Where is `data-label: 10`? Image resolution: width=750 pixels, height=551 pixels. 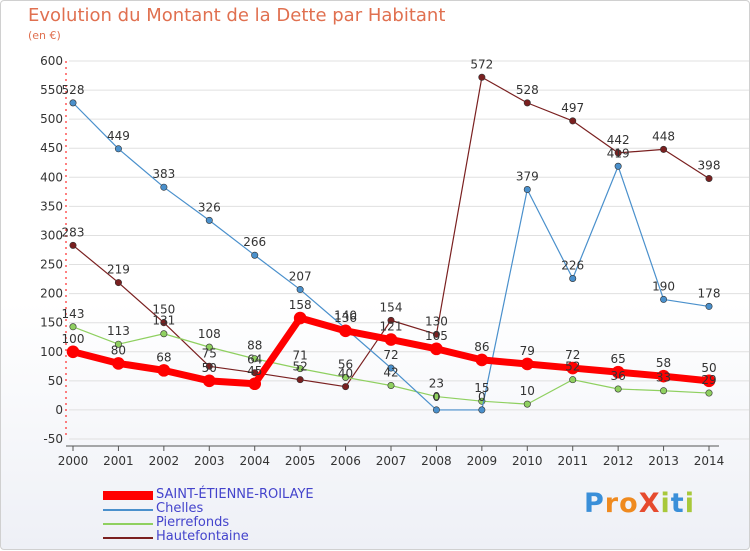
data-label: 10 is located at coordinates (527, 391).